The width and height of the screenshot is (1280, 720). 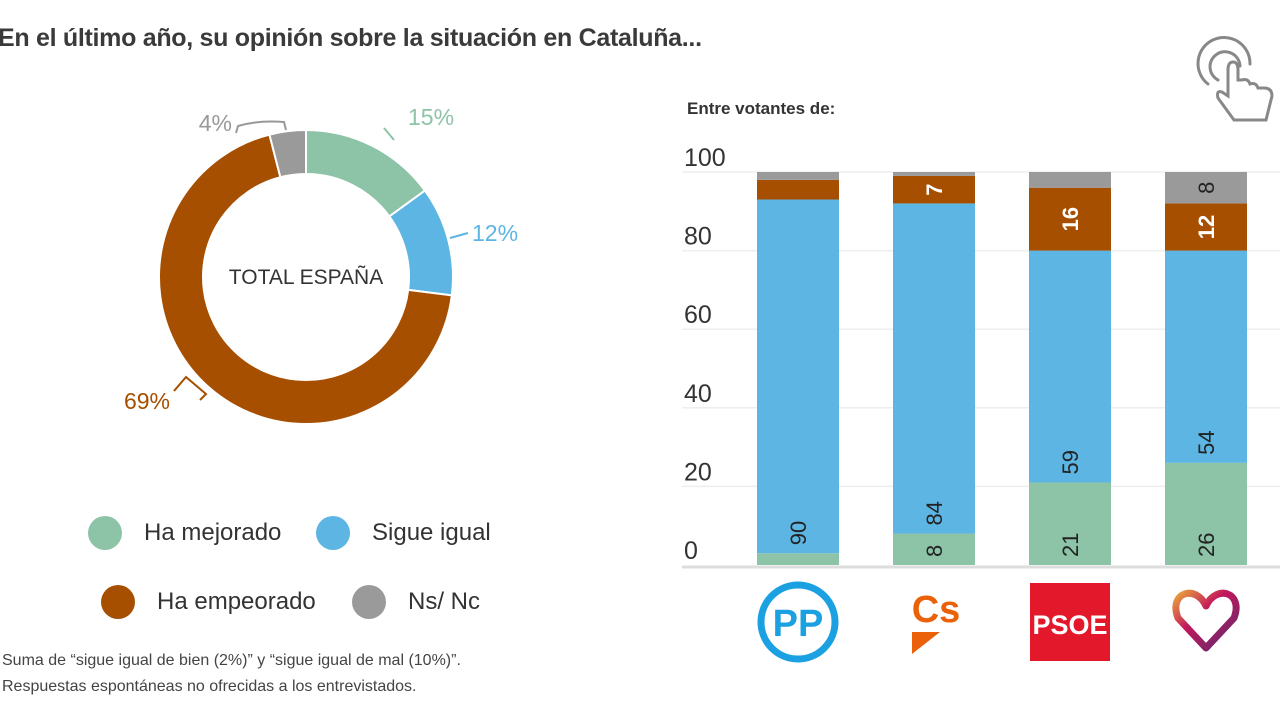 I want to click on psoe-logo: PSOE, so click(x=1070, y=622).